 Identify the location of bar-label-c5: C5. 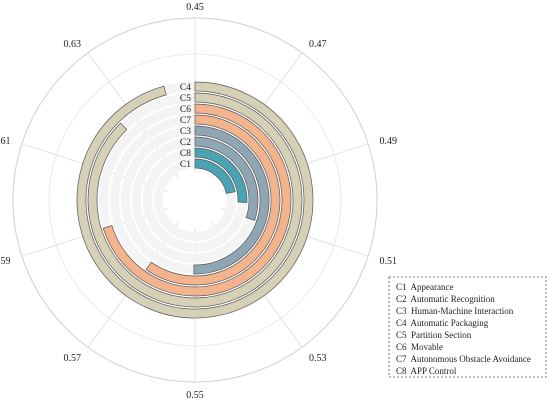
(185, 99).